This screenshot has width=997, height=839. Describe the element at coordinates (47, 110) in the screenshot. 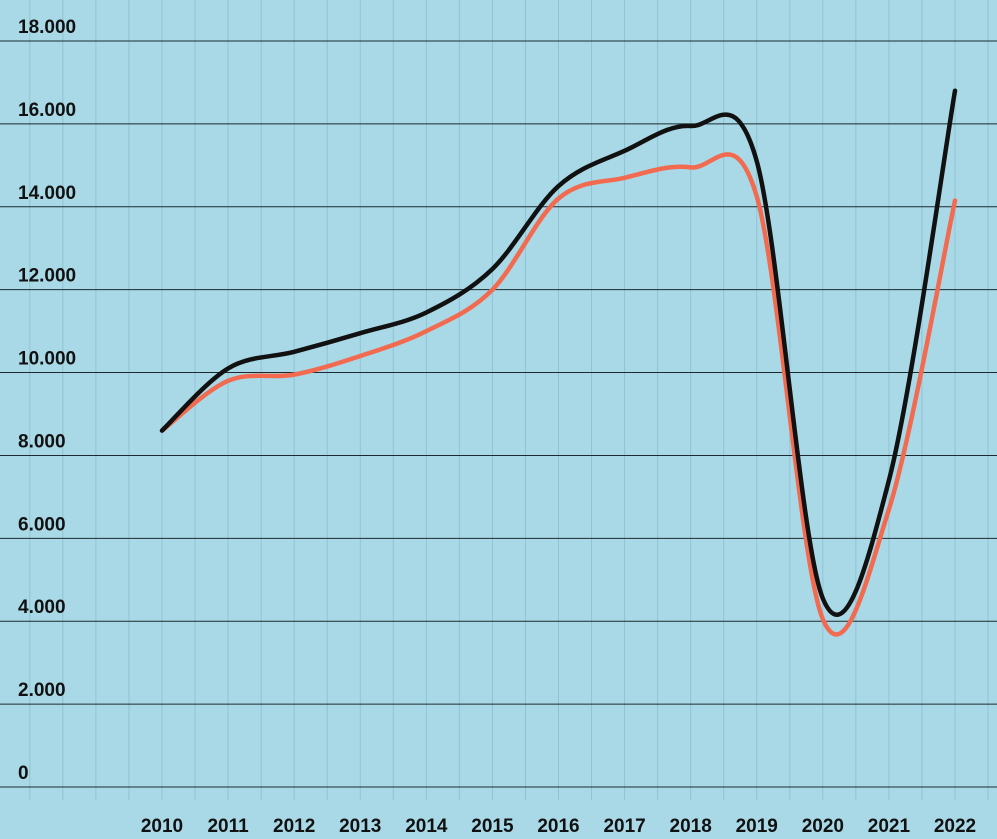

I see `y-tick-label: 16.000` at that location.